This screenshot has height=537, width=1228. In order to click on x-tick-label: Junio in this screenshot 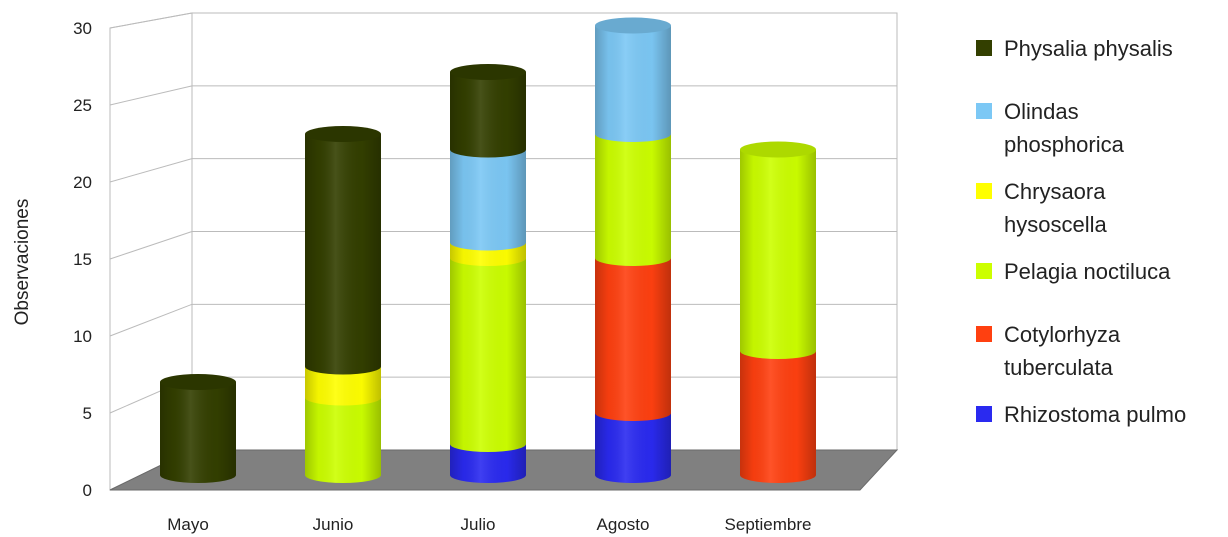, I will do `click(333, 524)`.